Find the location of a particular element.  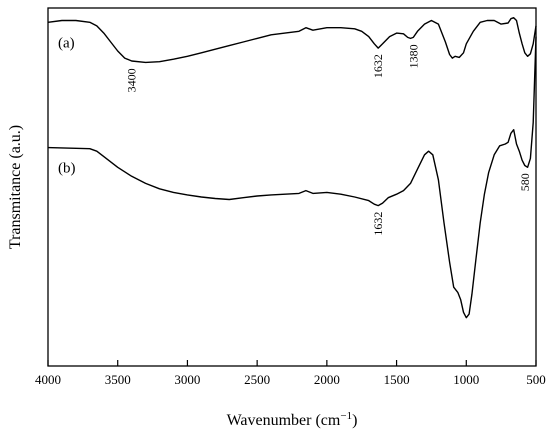

x-axis-title-close: ) is located at coordinates (354, 420).